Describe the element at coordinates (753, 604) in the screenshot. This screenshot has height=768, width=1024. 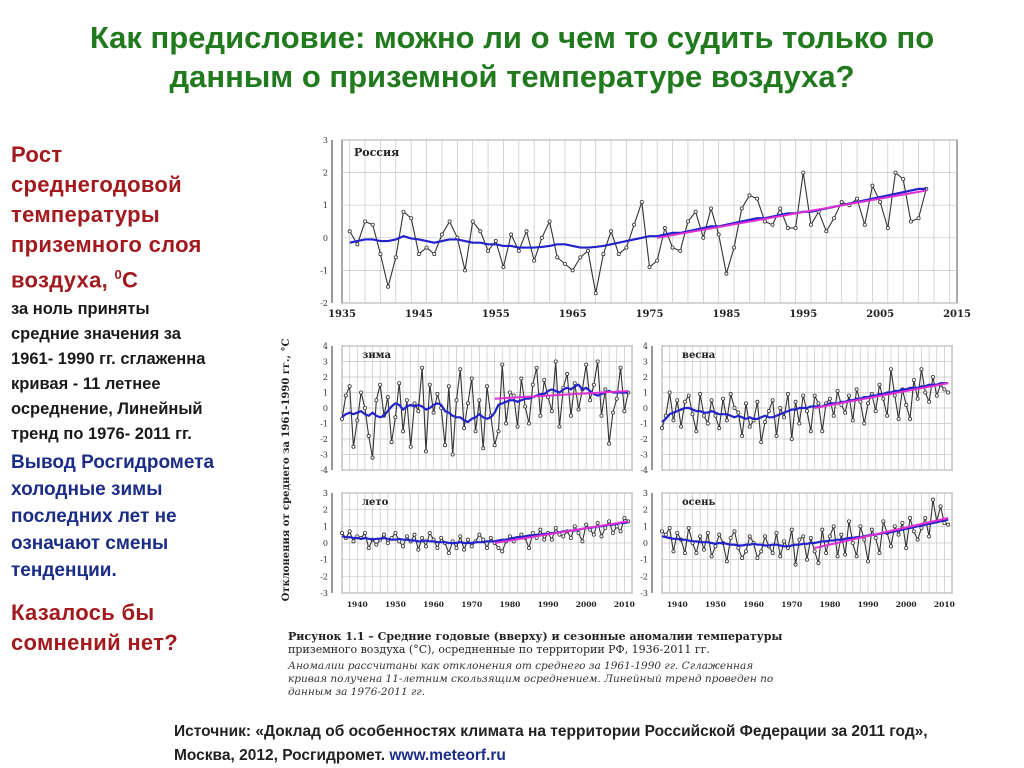
I see `x-tick-label: 1960` at that location.